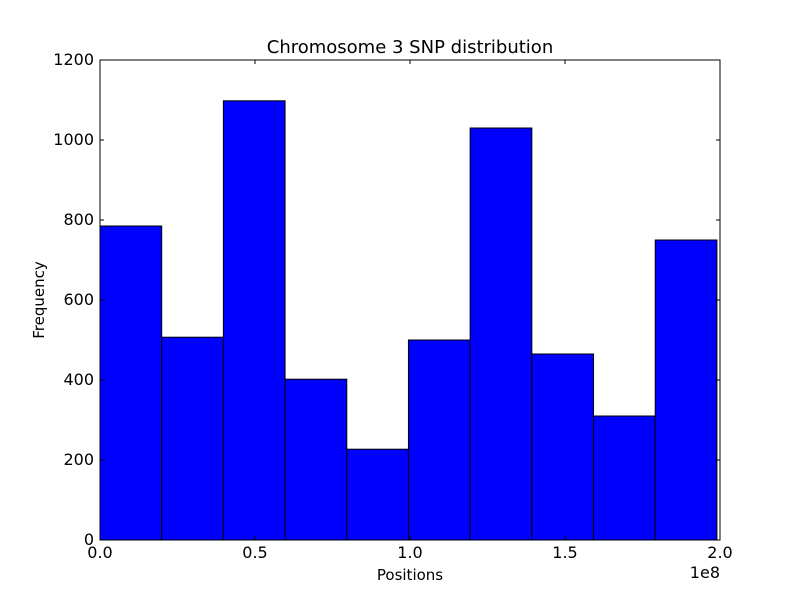  What do you see at coordinates (78, 379) in the screenshot?
I see `y-tick-label-3: 400` at bounding box center [78, 379].